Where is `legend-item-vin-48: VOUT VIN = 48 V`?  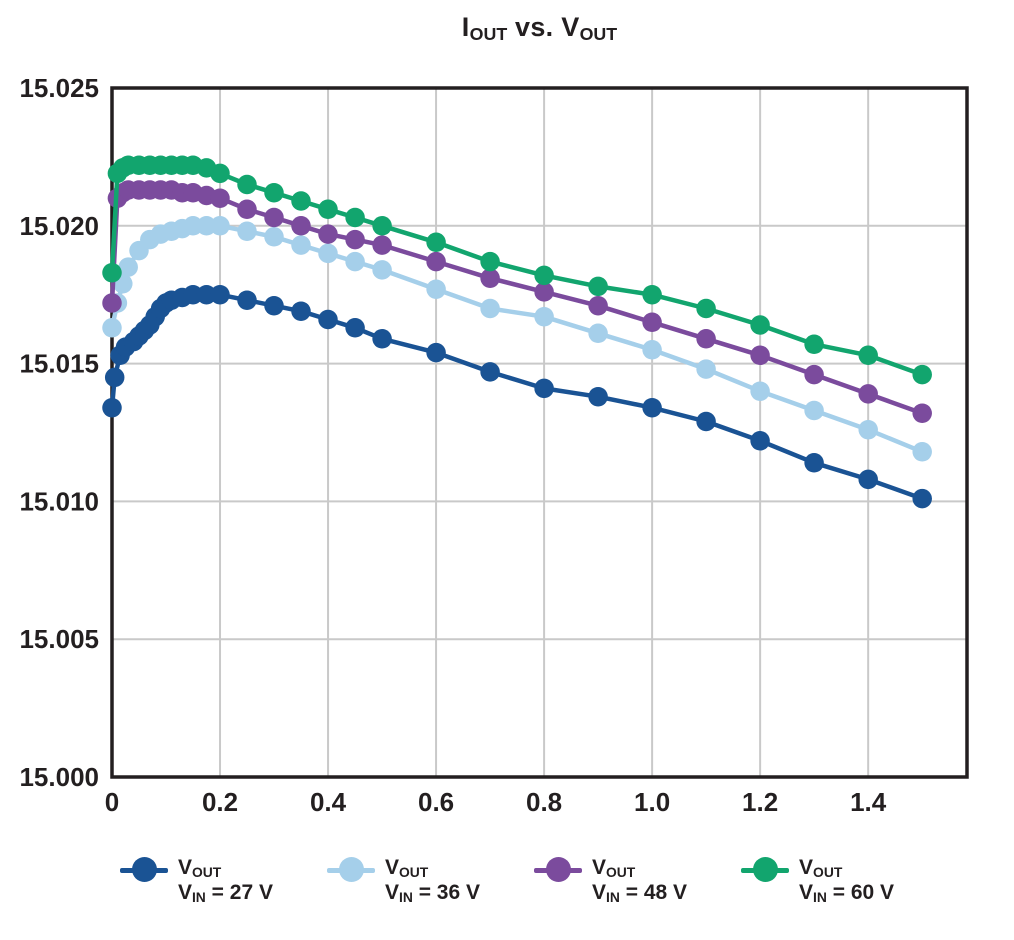 legend-item-vin-48: VOUT VIN = 48 V is located at coordinates (610, 881).